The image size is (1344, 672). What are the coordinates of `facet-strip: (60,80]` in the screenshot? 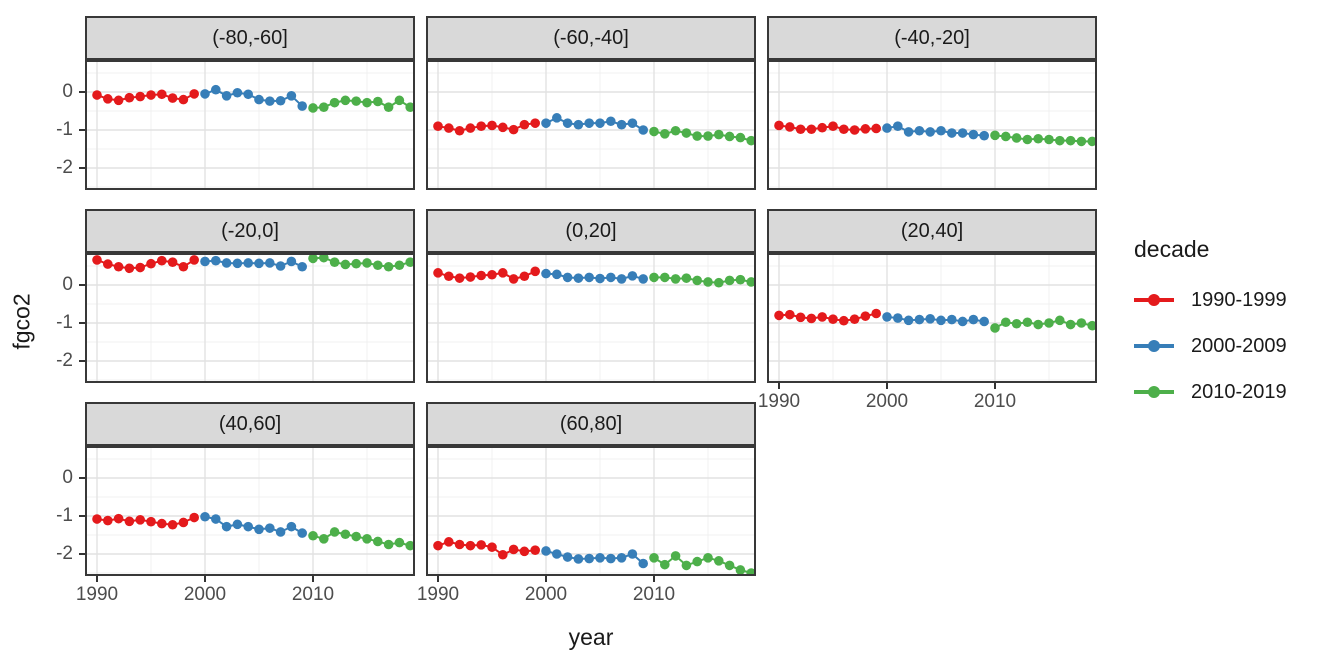 It's located at (591, 424).